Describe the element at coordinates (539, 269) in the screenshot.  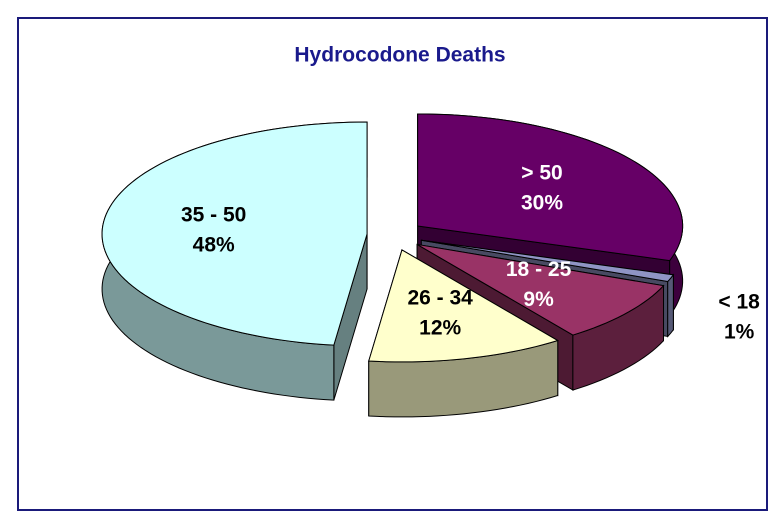
I see `slice-label: 18 - 25` at that location.